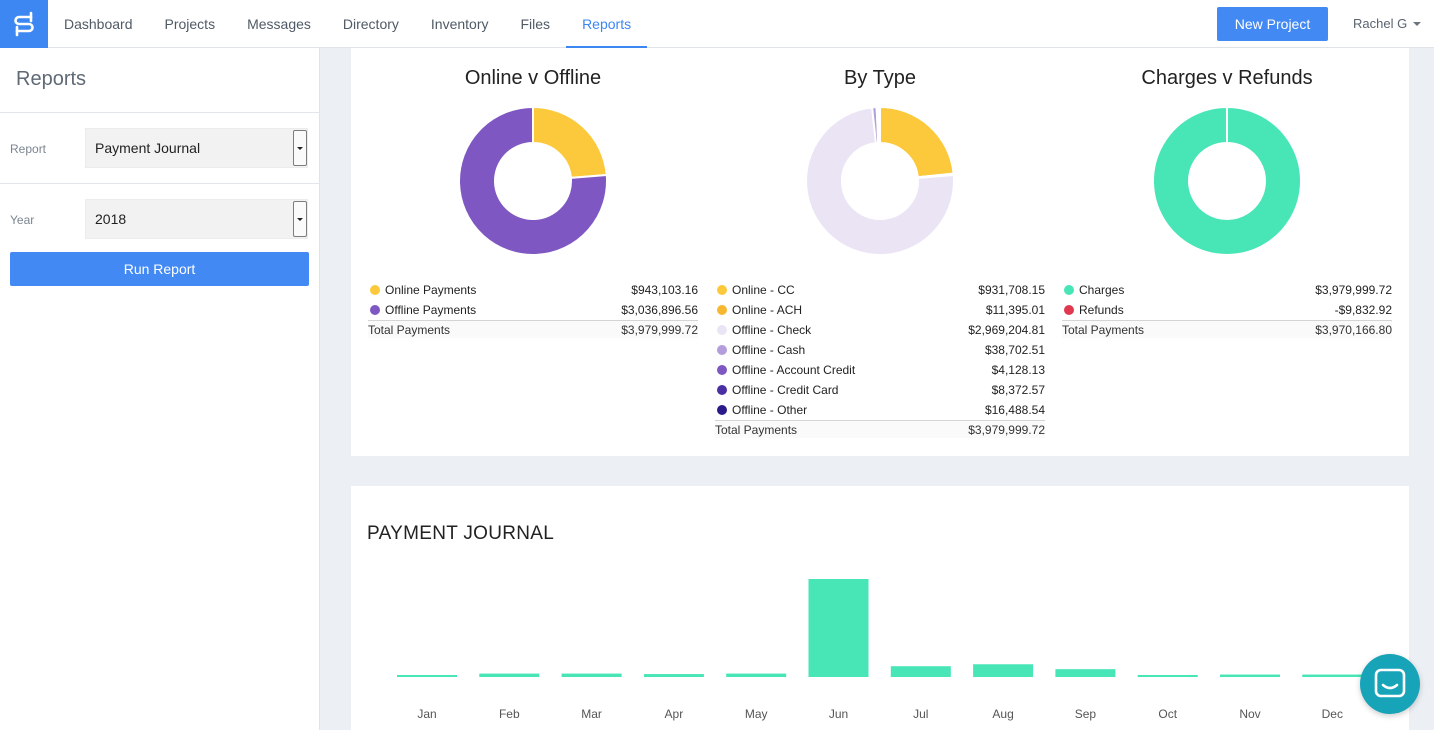  What do you see at coordinates (1018, 390) in the screenshot?
I see `legend-value: $8,372.57` at bounding box center [1018, 390].